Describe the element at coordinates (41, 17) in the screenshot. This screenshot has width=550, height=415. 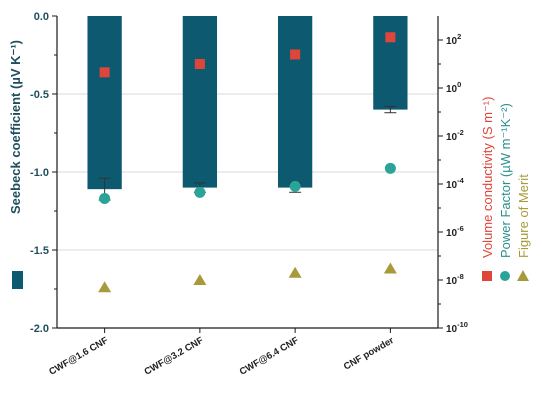
I see `left-tick-label: 0.0` at that location.